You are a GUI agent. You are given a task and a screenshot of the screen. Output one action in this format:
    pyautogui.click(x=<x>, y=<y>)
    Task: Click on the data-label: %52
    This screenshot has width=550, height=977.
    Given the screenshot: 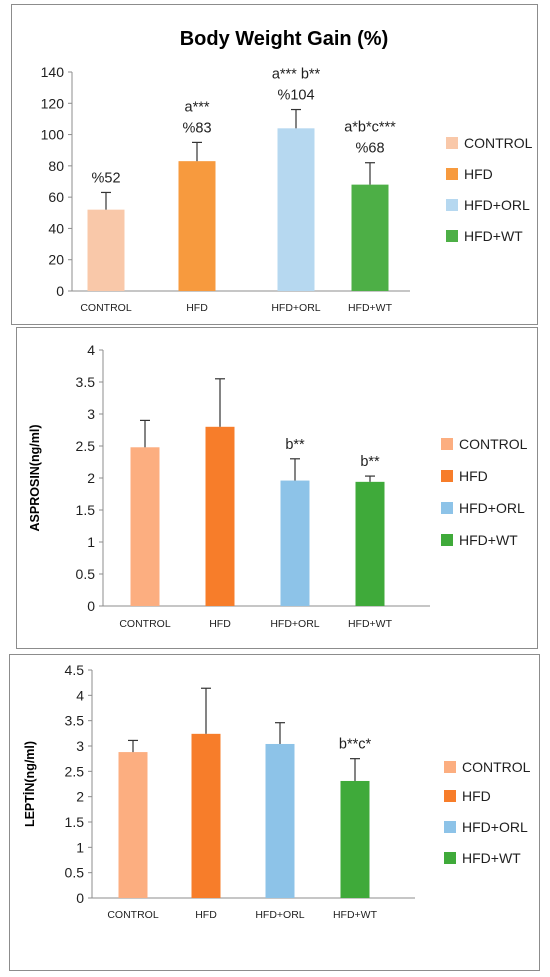 What is the action you would take?
    pyautogui.click(x=105, y=178)
    